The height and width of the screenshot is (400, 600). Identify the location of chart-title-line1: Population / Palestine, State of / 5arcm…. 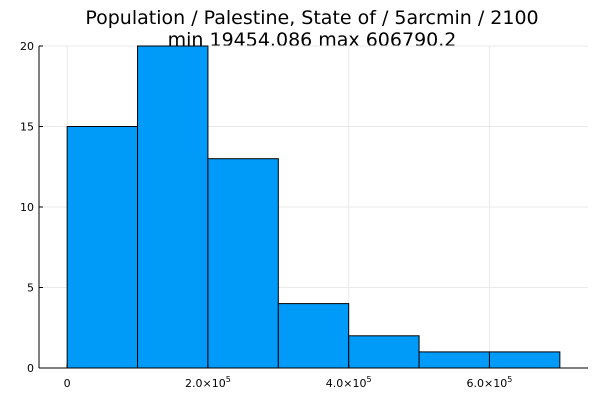
(311, 18).